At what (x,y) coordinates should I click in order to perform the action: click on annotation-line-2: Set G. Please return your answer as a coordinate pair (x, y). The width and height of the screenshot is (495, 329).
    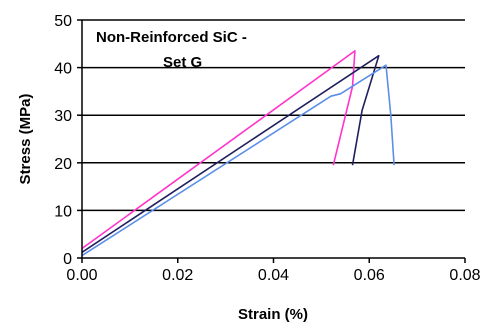
    Looking at the image, I should click on (182, 62).